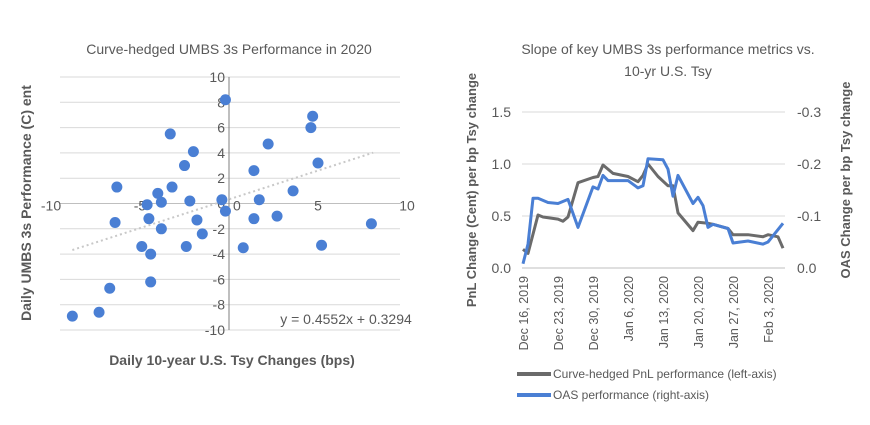 Image resolution: width=870 pixels, height=425 pixels. I want to click on y-tick-label: 2, so click(221, 178).